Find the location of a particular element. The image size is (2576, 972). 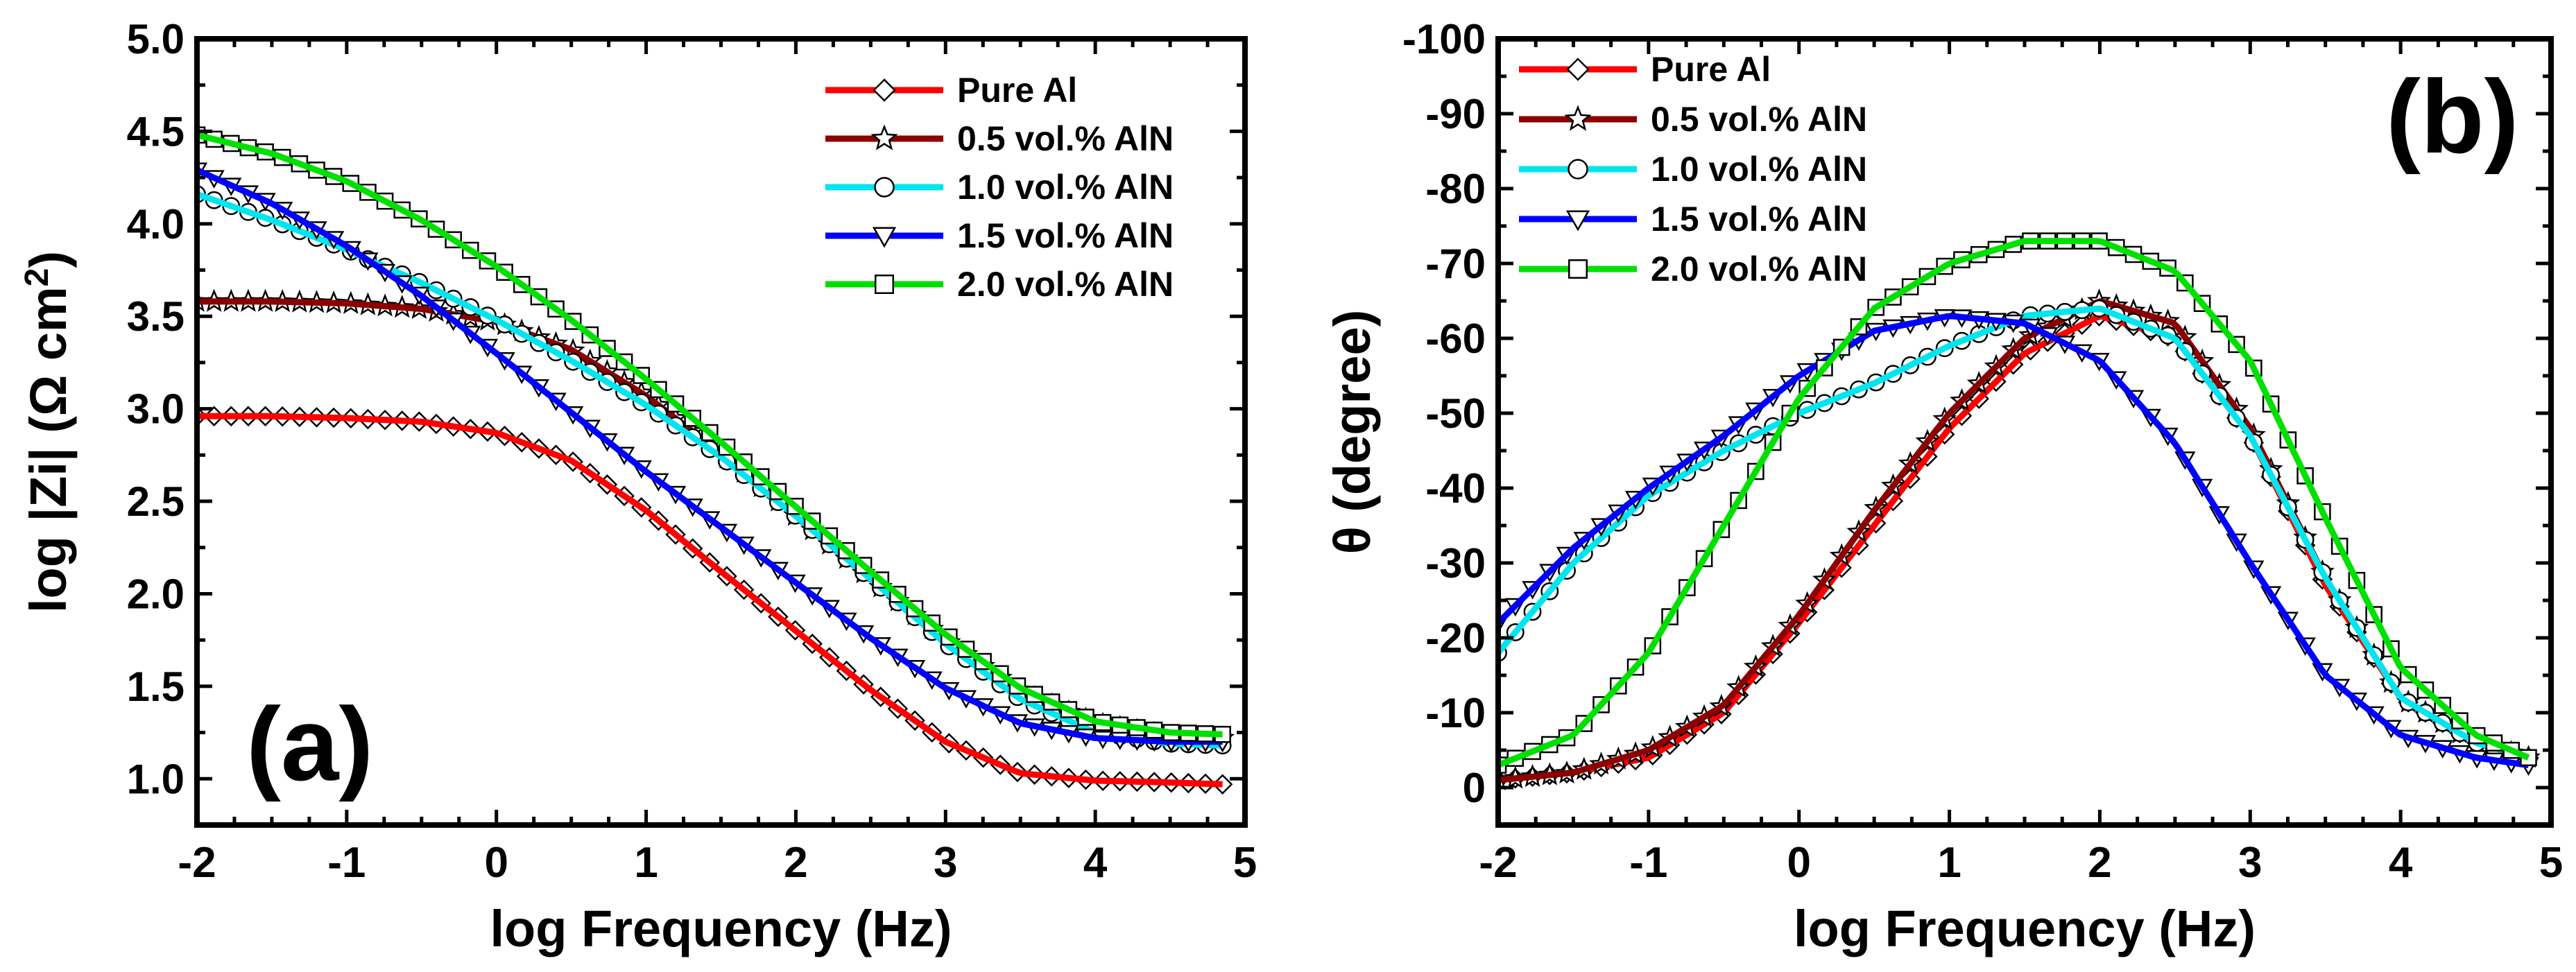

y-tick-label: 5.0 is located at coordinates (155, 39).